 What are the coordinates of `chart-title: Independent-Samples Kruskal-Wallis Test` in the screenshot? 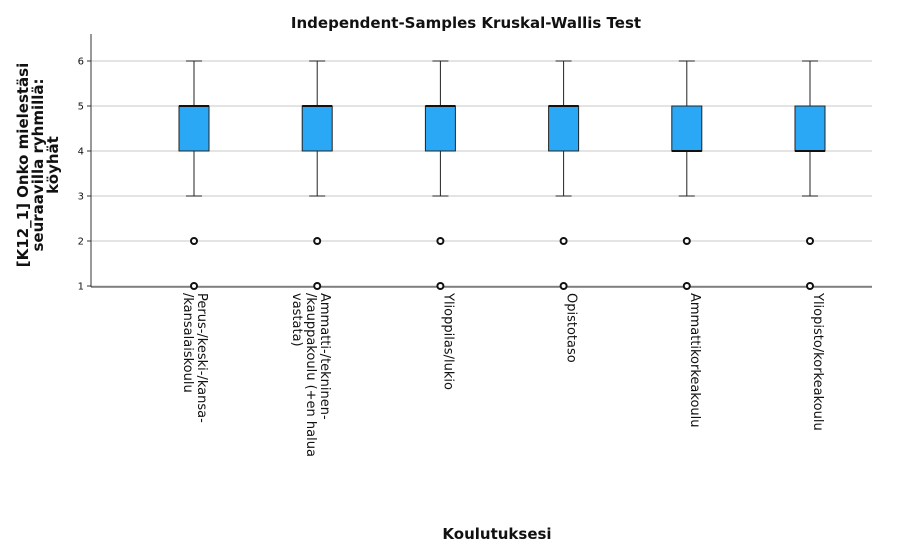 It's located at (466, 23).